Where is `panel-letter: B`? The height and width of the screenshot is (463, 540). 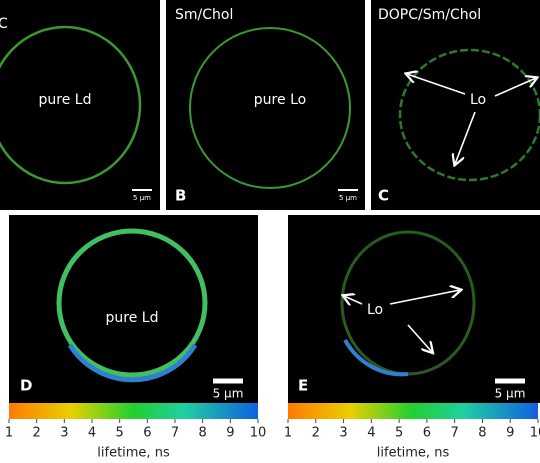 panel-letter: B is located at coordinates (180, 196).